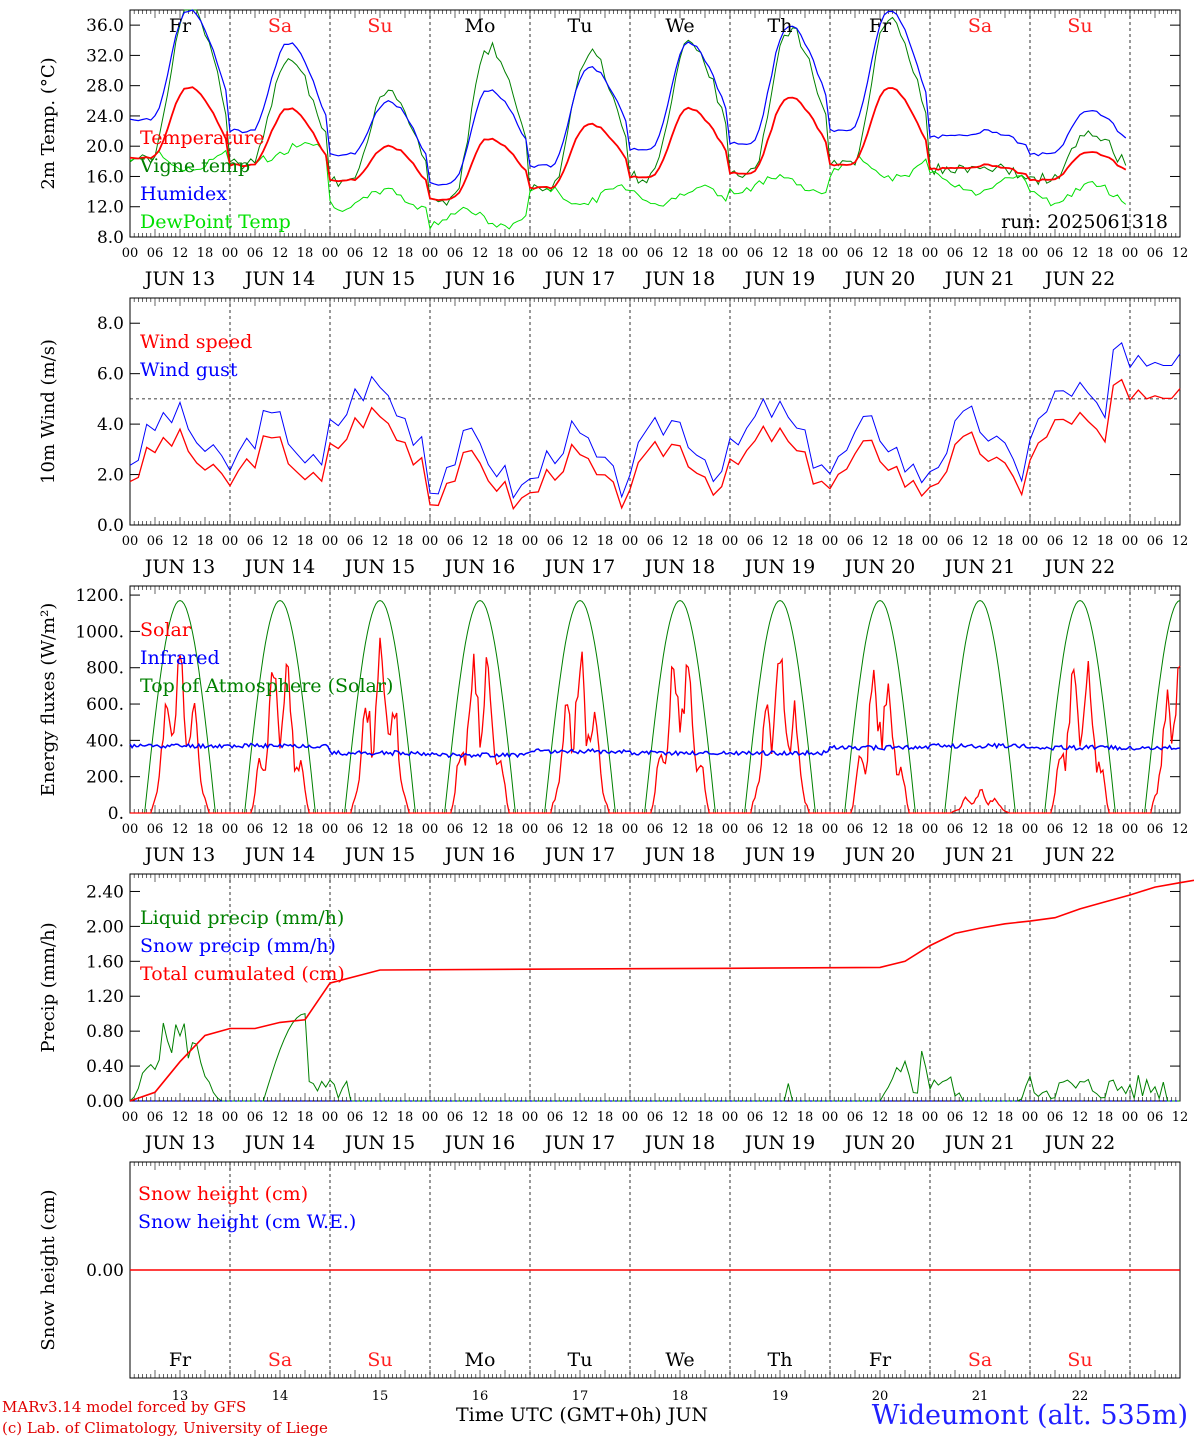 The height and width of the screenshot is (1440, 1194). What do you see at coordinates (242, 974) in the screenshot?
I see `legend-total-cumulated-cm-: Total cumulated (cm)` at bounding box center [242, 974].